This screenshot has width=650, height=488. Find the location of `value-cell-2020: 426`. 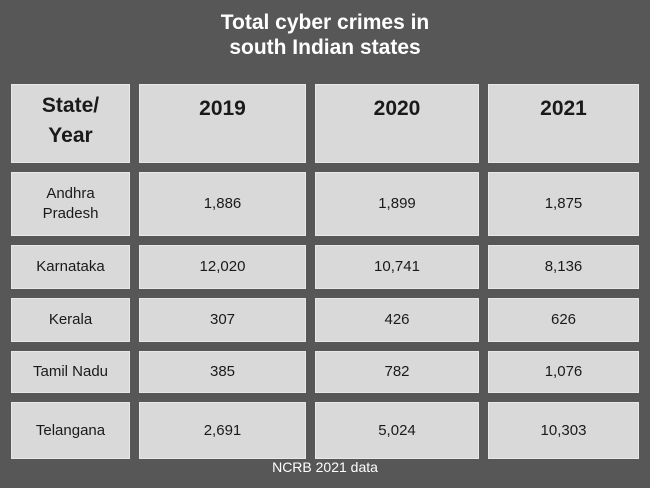

value-cell-2020: 426 is located at coordinates (397, 320).